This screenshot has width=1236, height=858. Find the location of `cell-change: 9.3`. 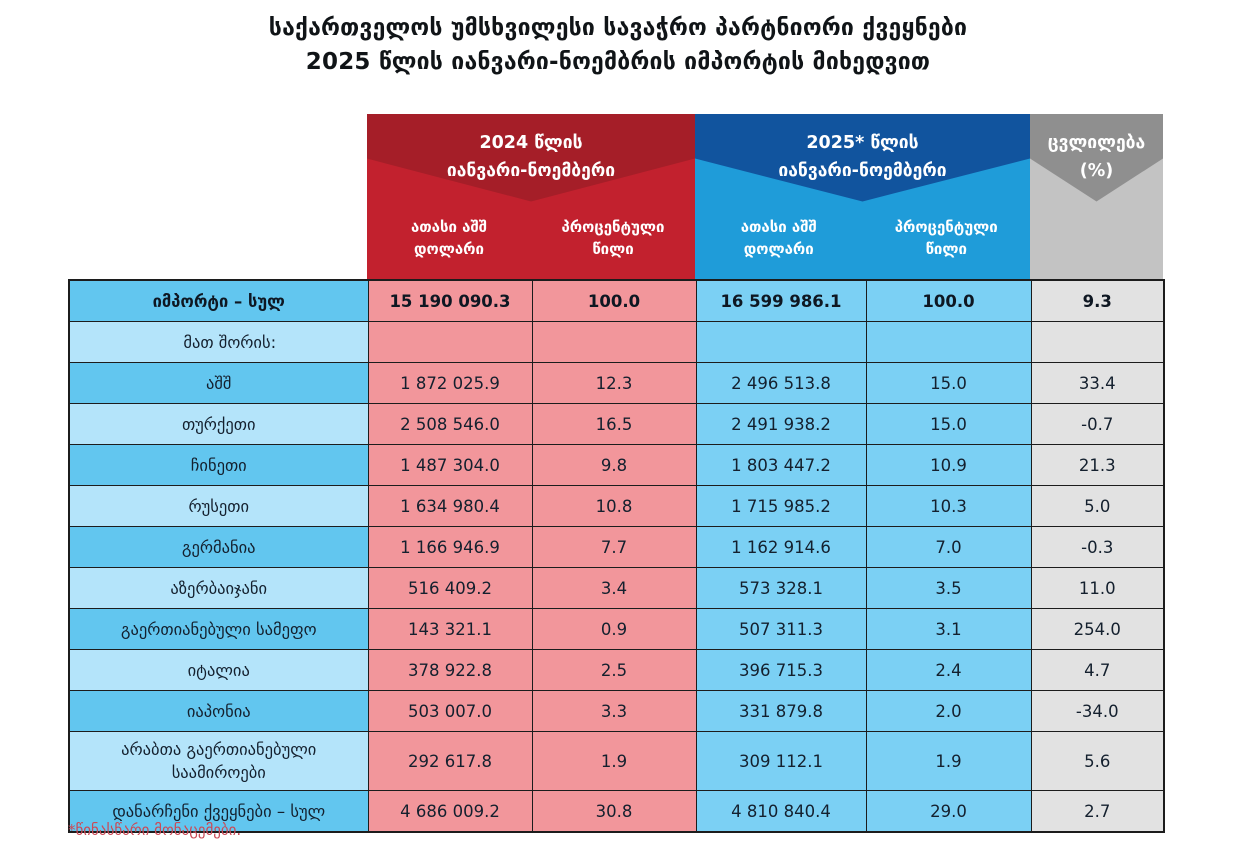

cell-change: 9.3 is located at coordinates (1097, 300).